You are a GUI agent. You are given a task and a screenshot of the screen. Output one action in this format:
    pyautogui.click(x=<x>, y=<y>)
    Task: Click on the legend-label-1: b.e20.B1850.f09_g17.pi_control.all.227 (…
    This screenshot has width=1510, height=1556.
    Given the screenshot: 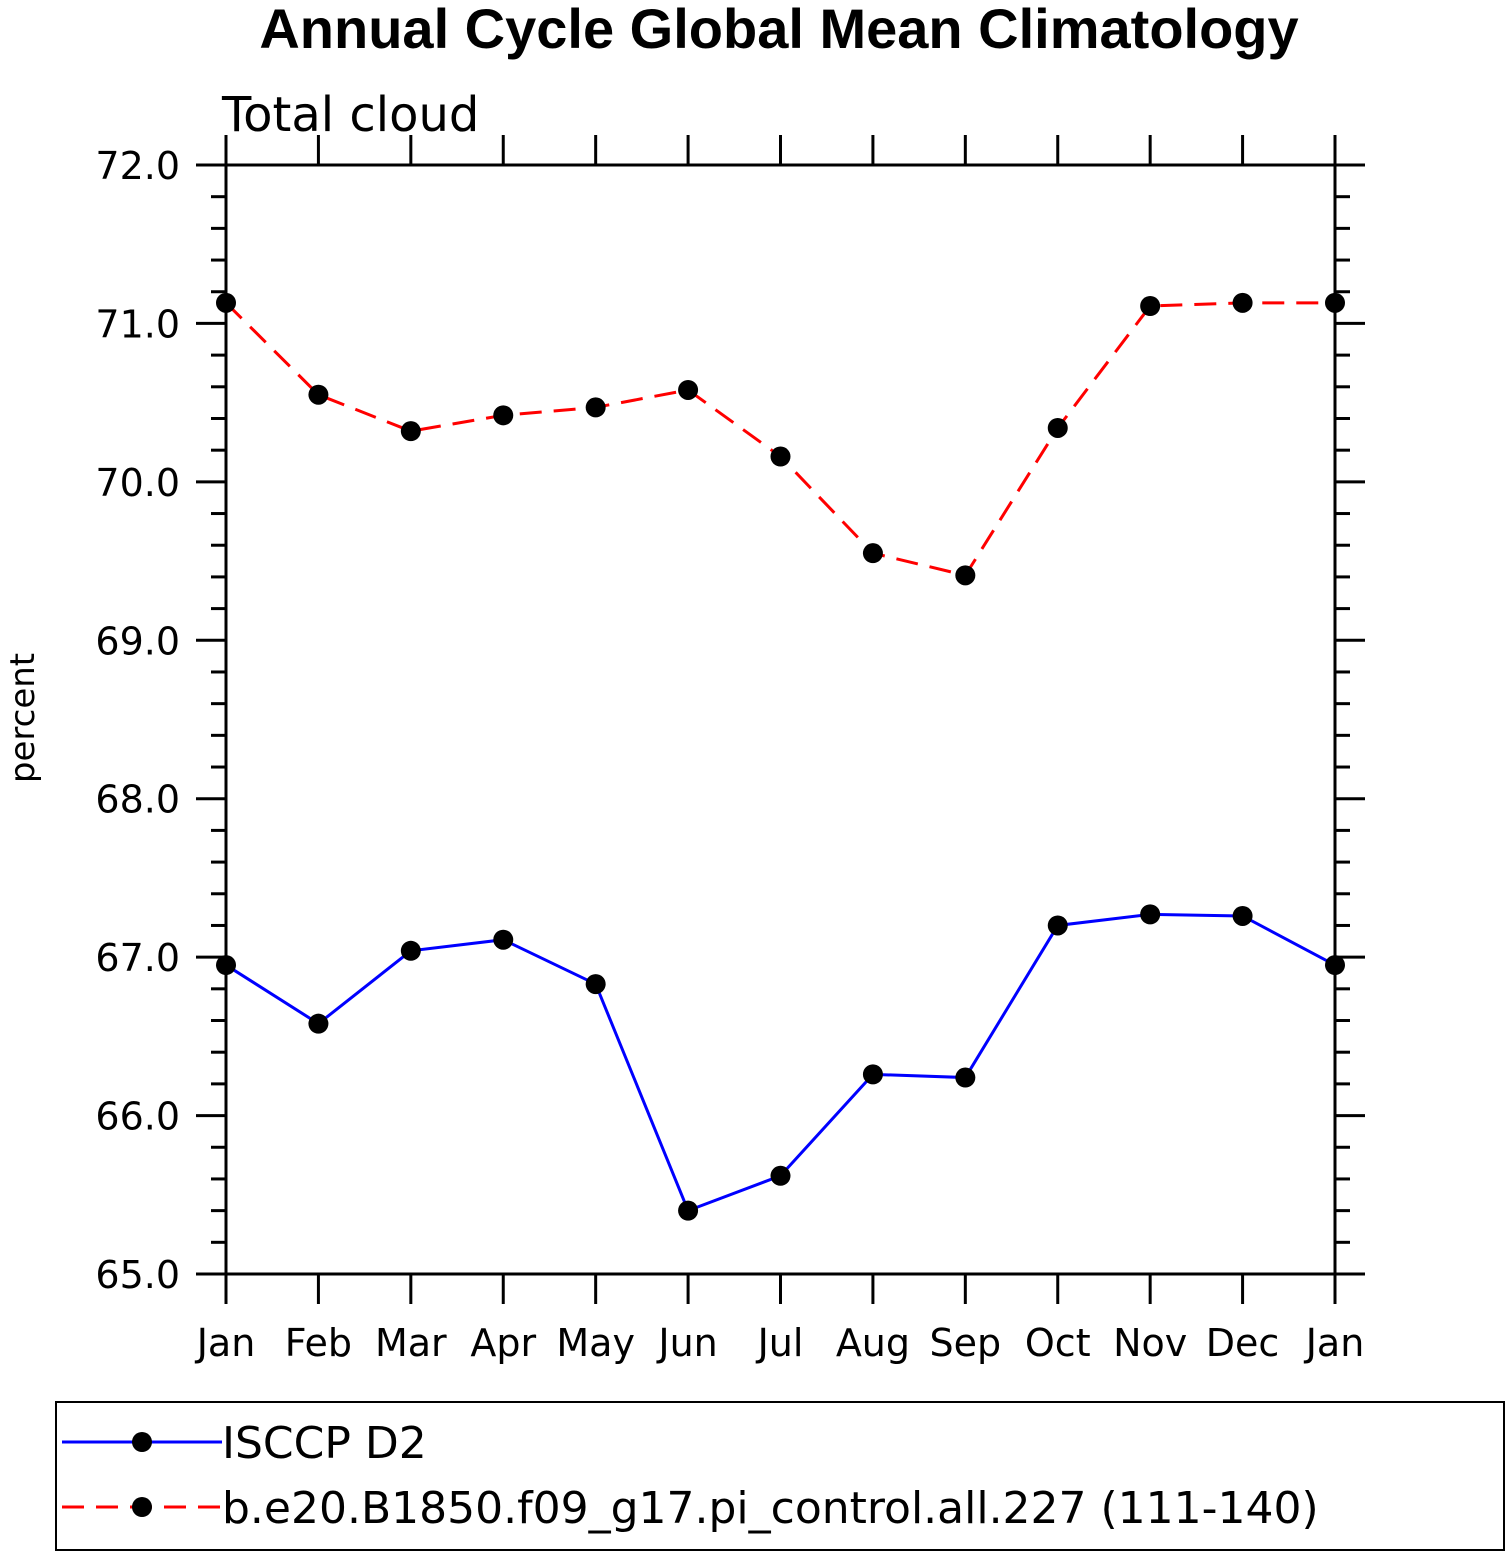 What is the action you would take?
    pyautogui.click(x=770, y=1508)
    